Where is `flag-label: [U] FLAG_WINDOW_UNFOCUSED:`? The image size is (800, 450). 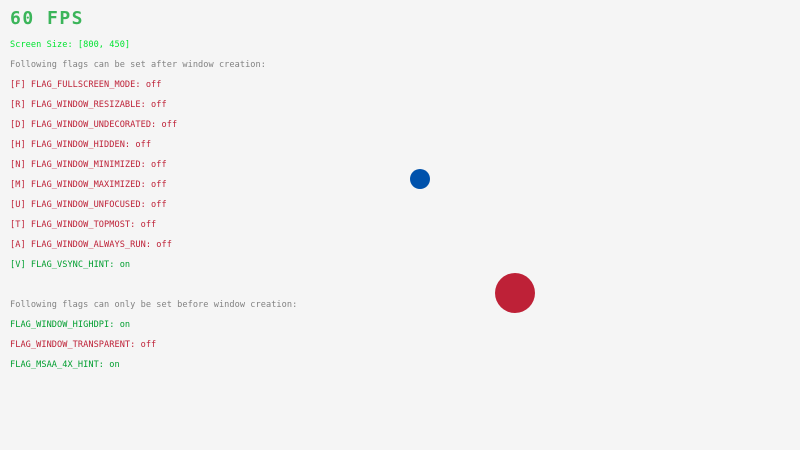
flag-label: [U] FLAG_WINDOW_UNFOCUSED: is located at coordinates (81, 205).